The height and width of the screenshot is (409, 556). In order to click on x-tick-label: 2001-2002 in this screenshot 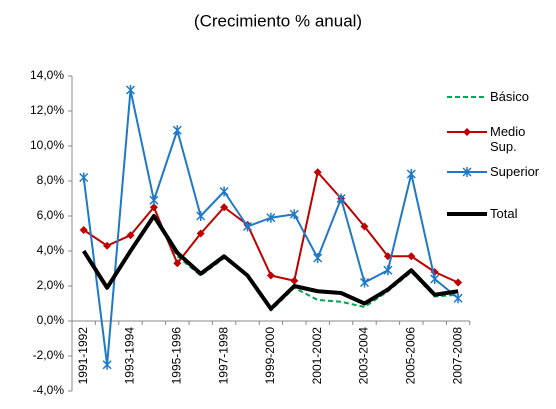, I will do `click(317, 356)`.